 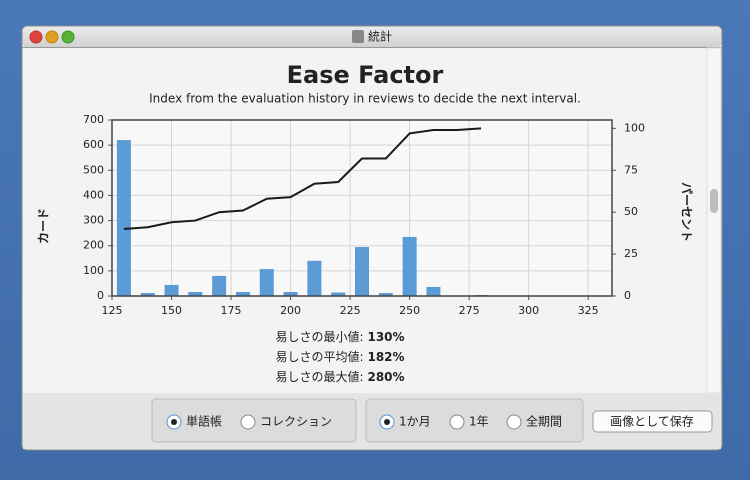 I want to click on y-tick-label: 200, so click(x=93, y=245).